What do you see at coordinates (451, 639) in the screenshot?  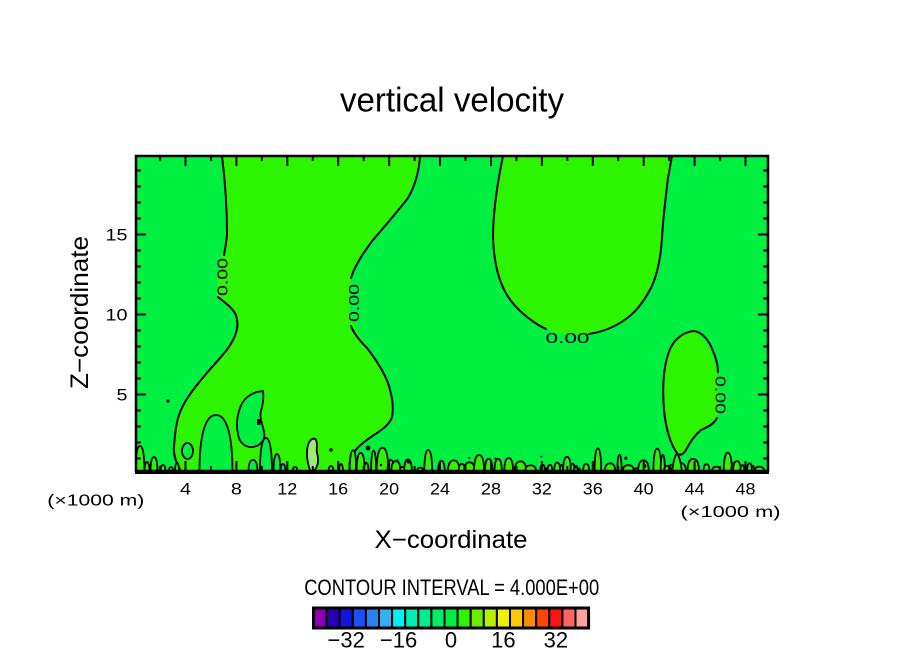 I see `svg-text: 0` at bounding box center [451, 639].